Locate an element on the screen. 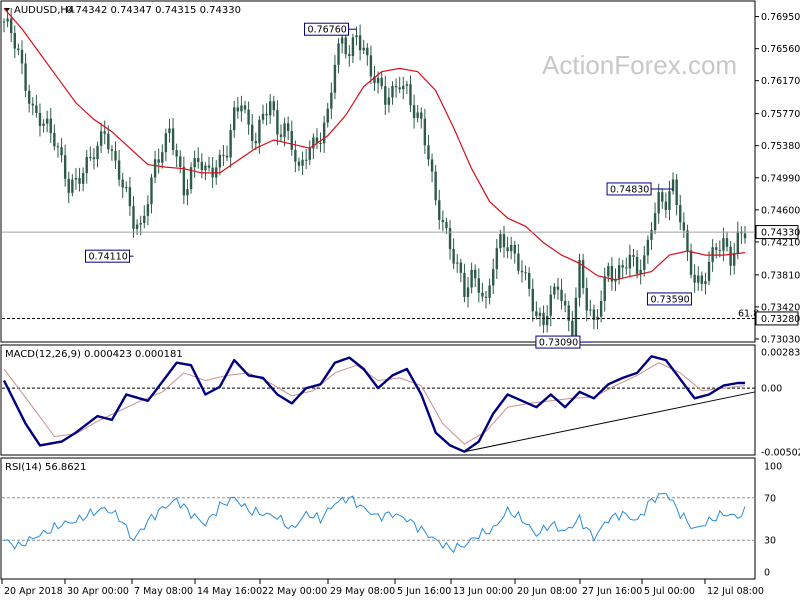 The image size is (800, 600). annotation-label: 0.76760 is located at coordinates (327, 30).